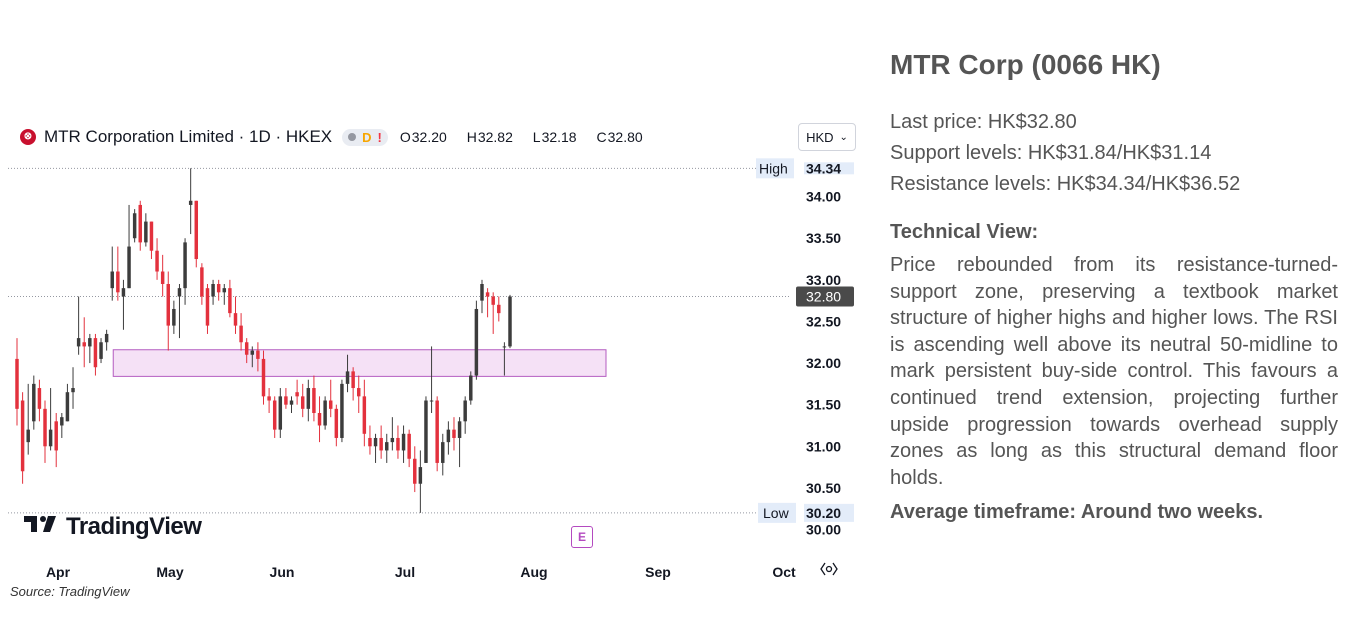 The width and height of the screenshot is (1353, 618). I want to click on alert-badge: !, so click(379, 137).